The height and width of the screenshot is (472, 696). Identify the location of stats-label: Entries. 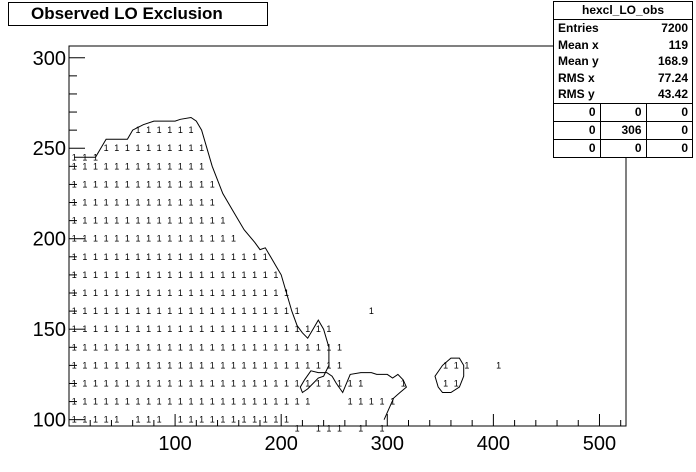
(578, 28).